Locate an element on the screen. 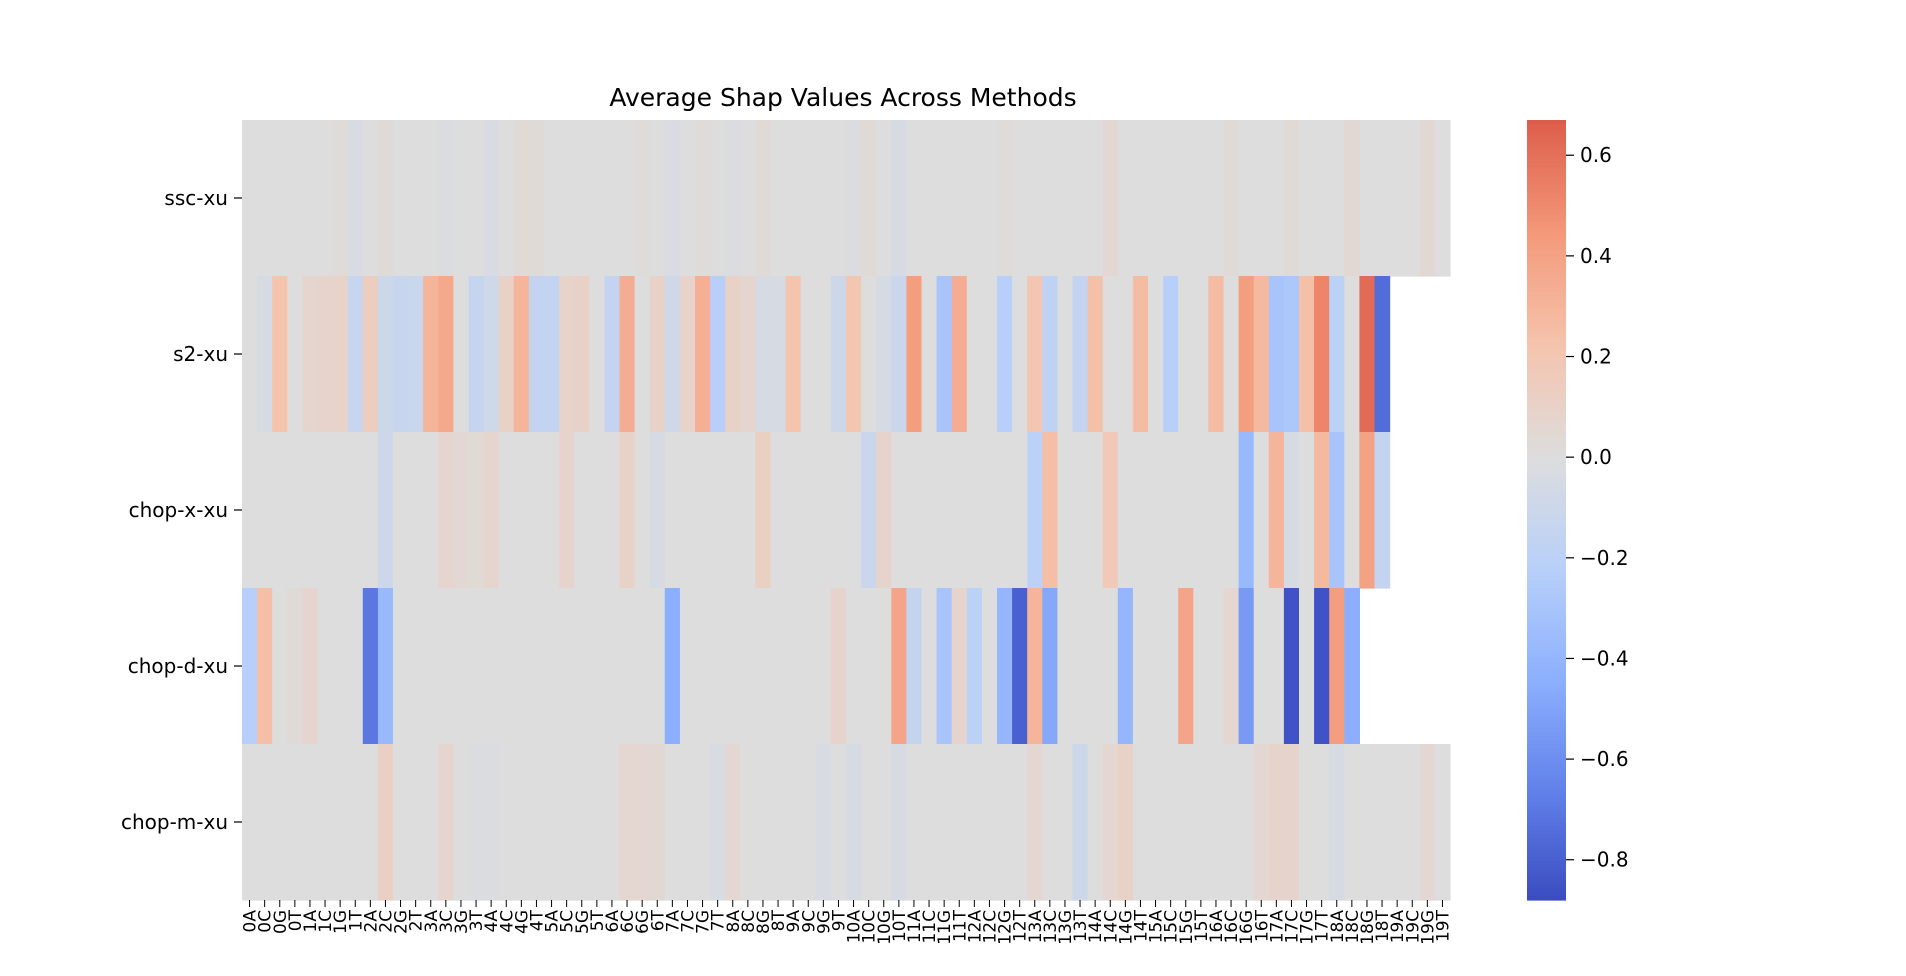  column-label: 11A is located at coordinates (915, 927).